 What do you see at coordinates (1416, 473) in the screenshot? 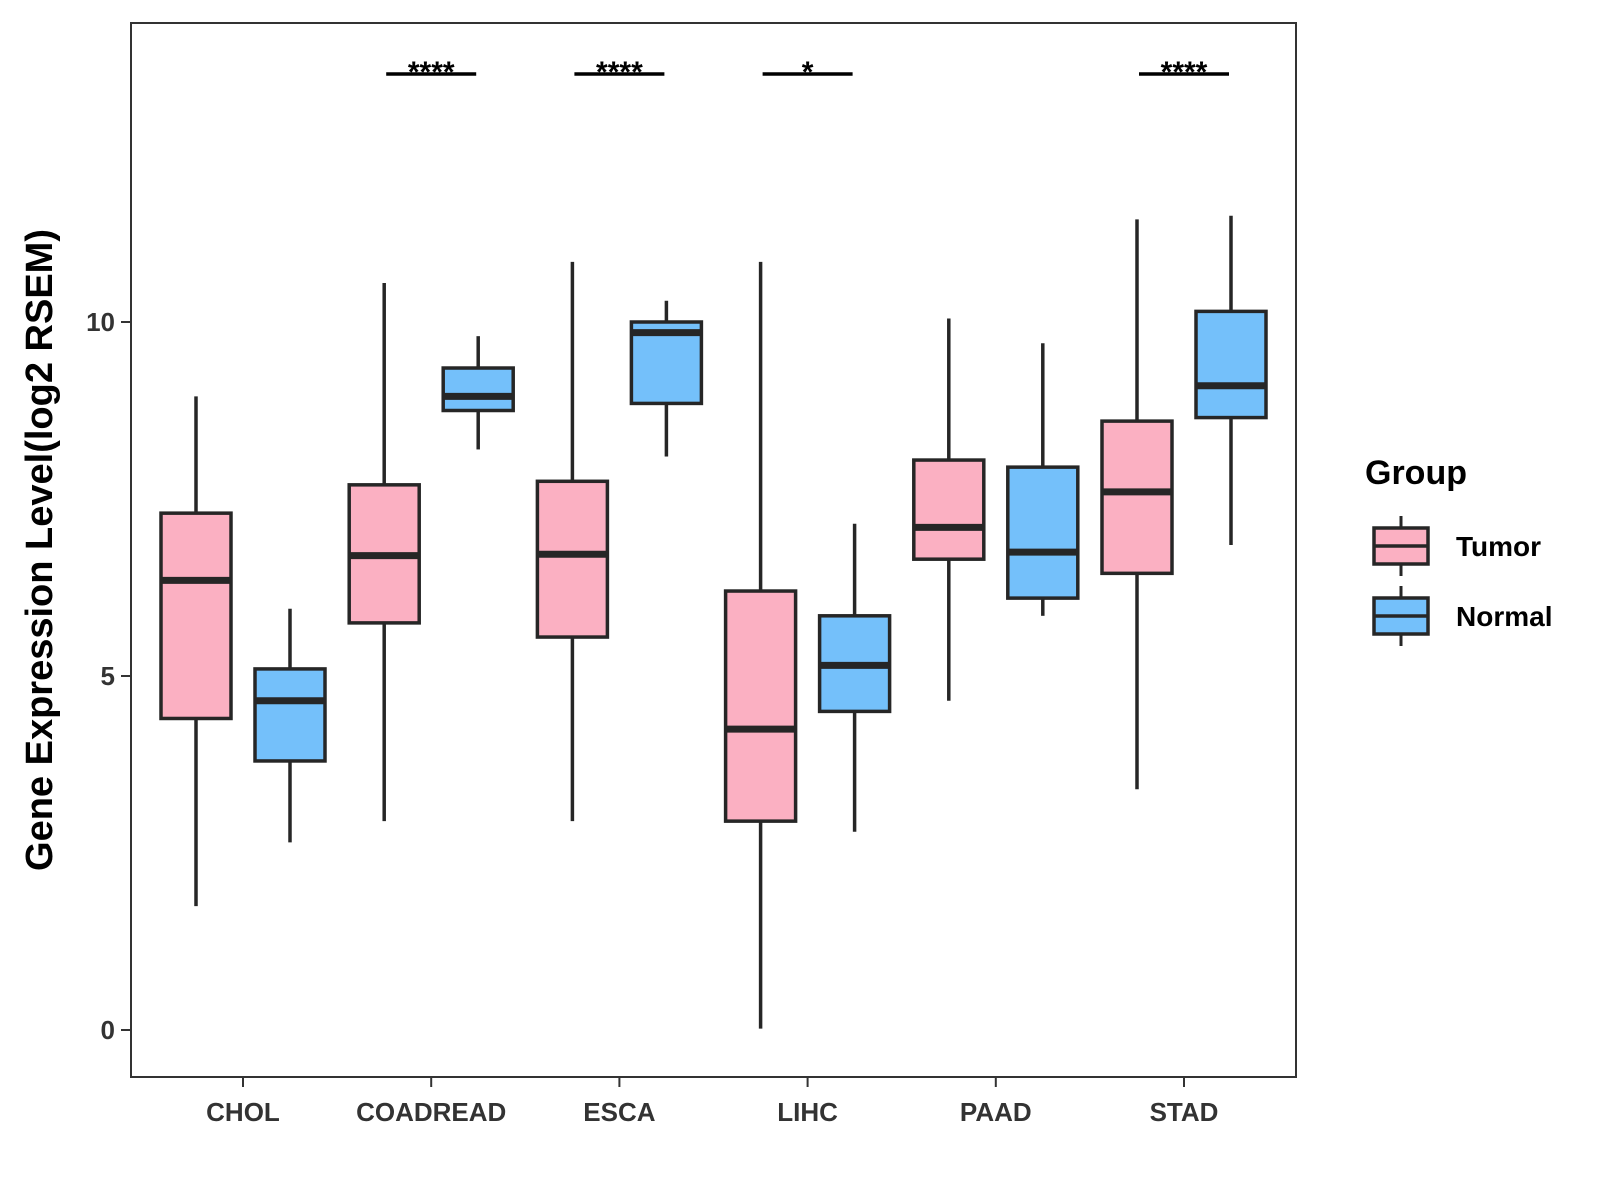
I see `legend-title: Group` at bounding box center [1416, 473].